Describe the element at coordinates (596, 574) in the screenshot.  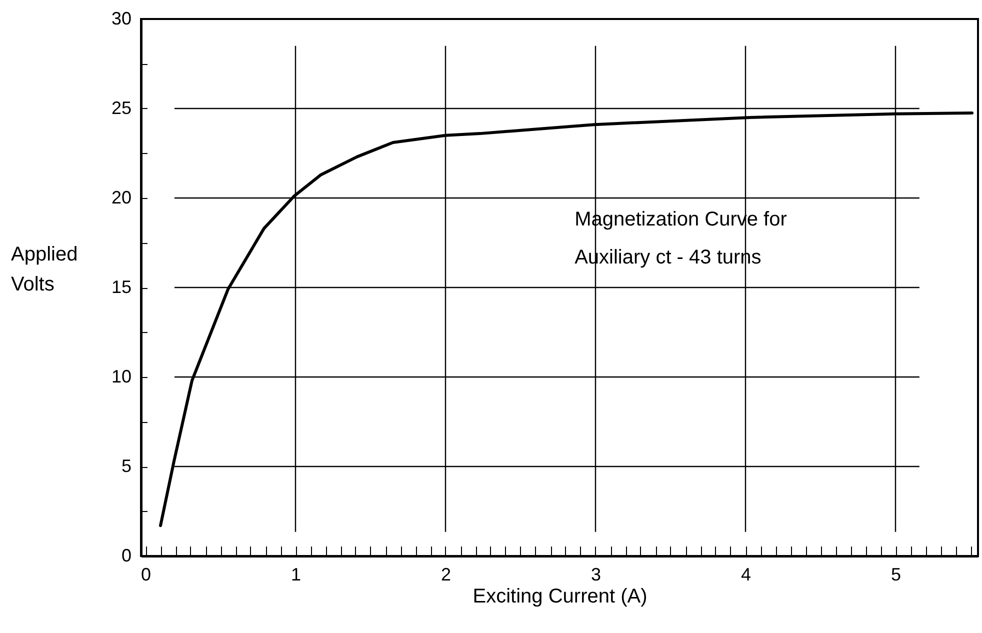
I see `x-tick-label: 3` at that location.